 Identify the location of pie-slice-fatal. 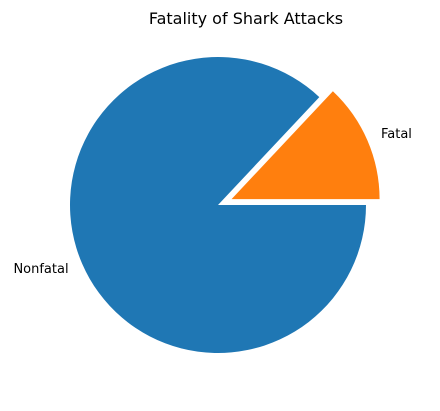
(305, 145).